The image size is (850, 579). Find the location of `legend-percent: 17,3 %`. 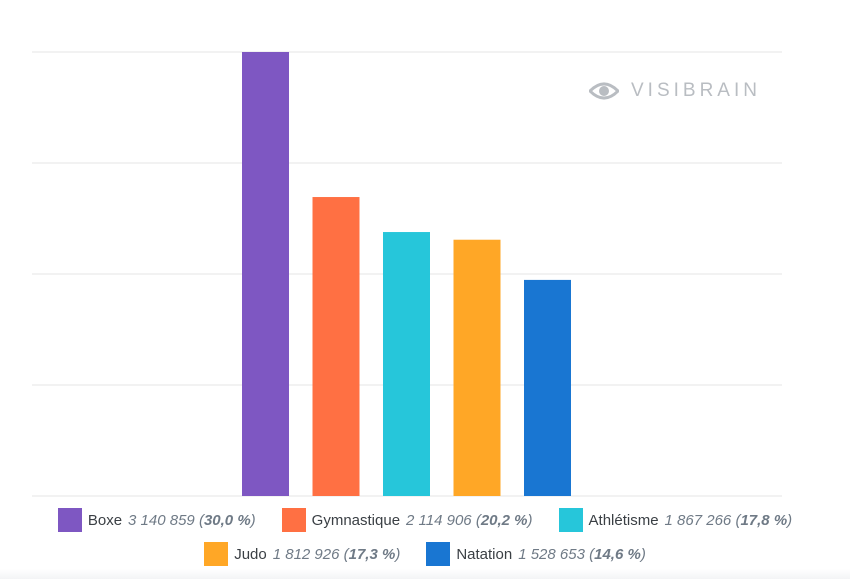

legend-percent: 17,3 % is located at coordinates (372, 554).